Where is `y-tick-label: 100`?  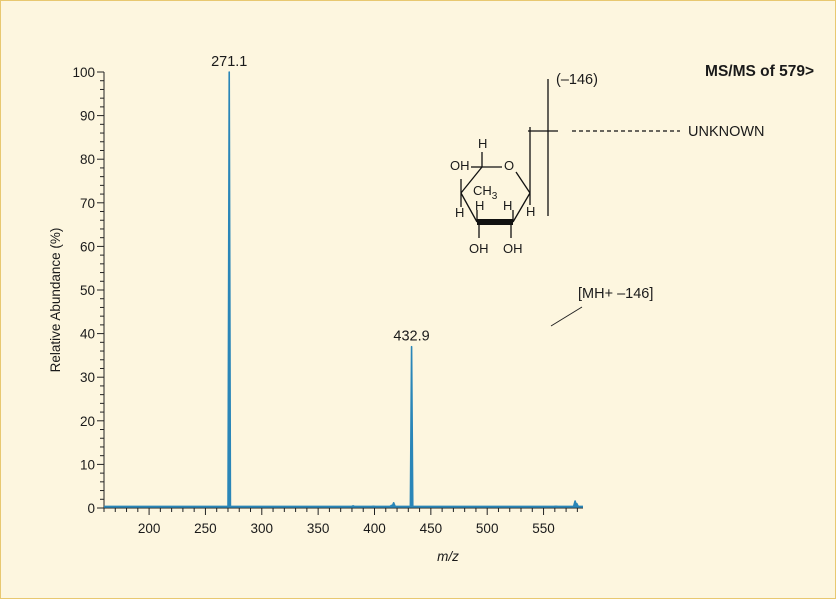 y-tick-label: 100 is located at coordinates (83, 72).